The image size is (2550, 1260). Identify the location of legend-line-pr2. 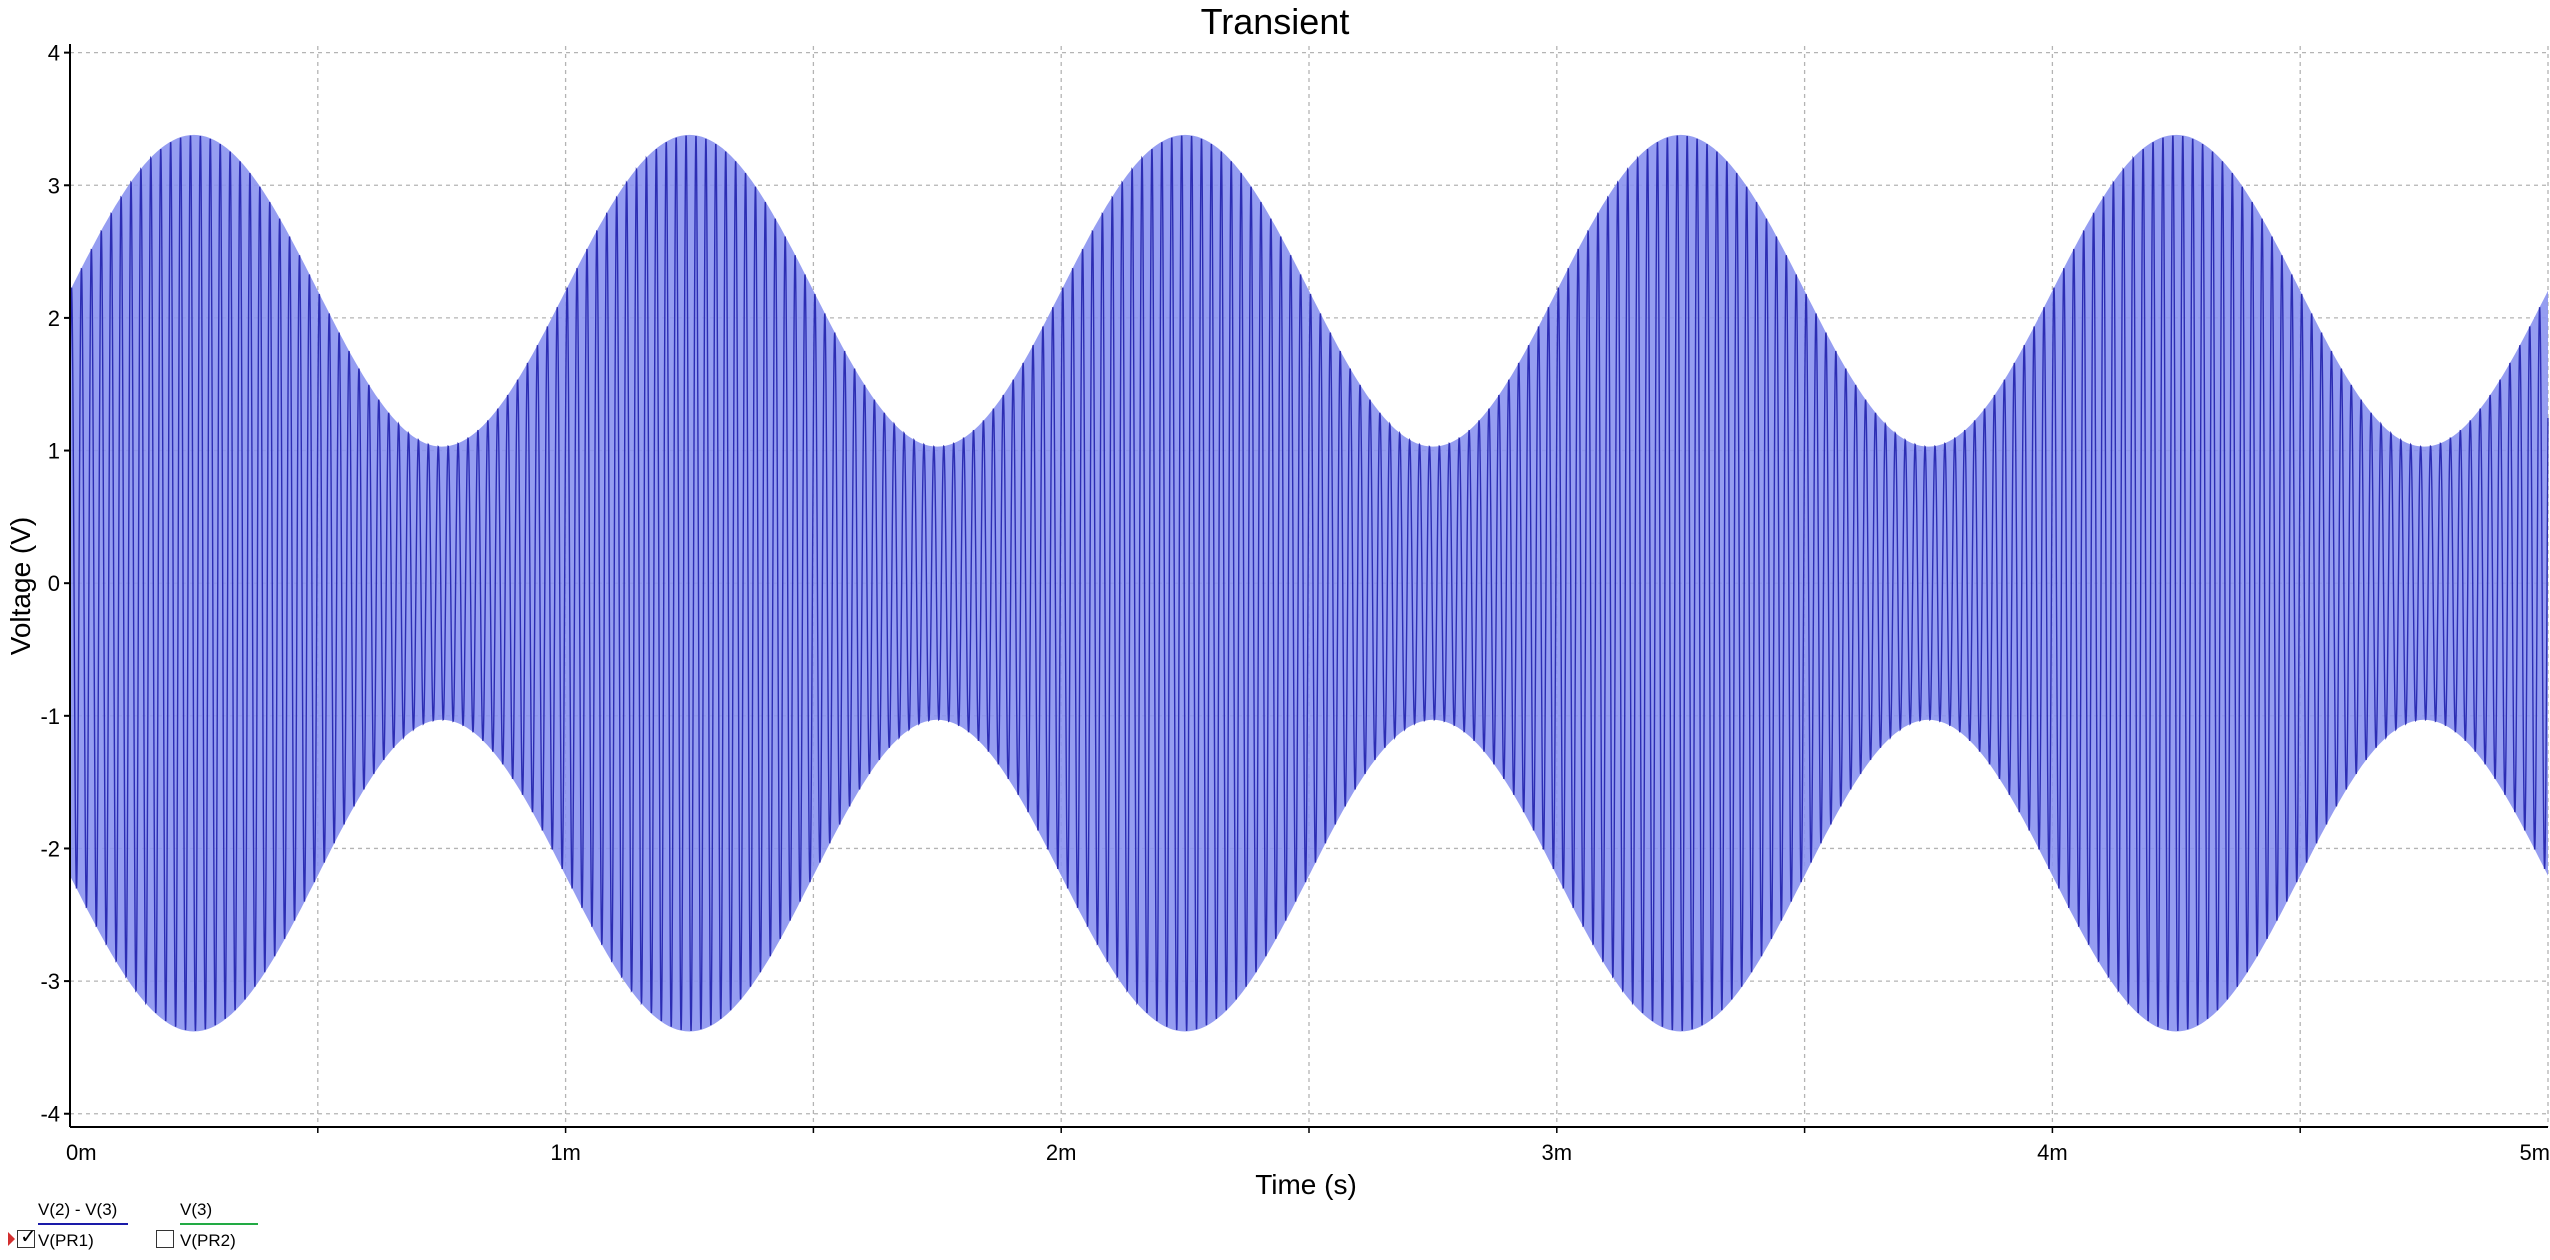
(219, 1224).